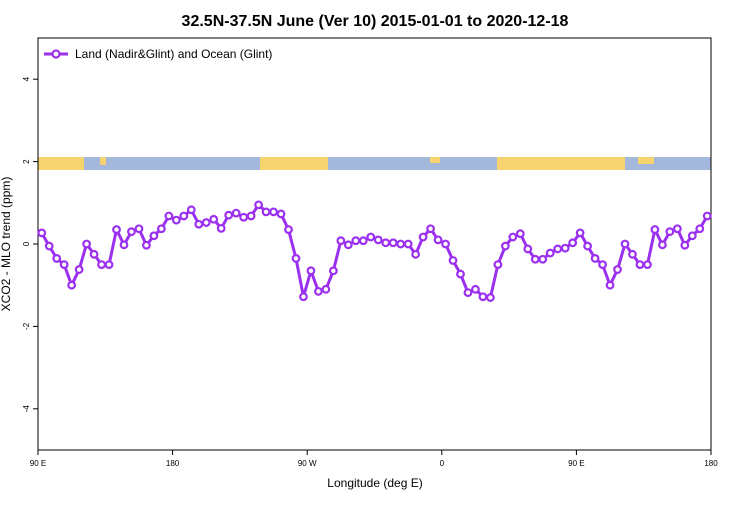 The width and height of the screenshot is (750, 505). I want to click on y-tick-label: -2, so click(26, 326).